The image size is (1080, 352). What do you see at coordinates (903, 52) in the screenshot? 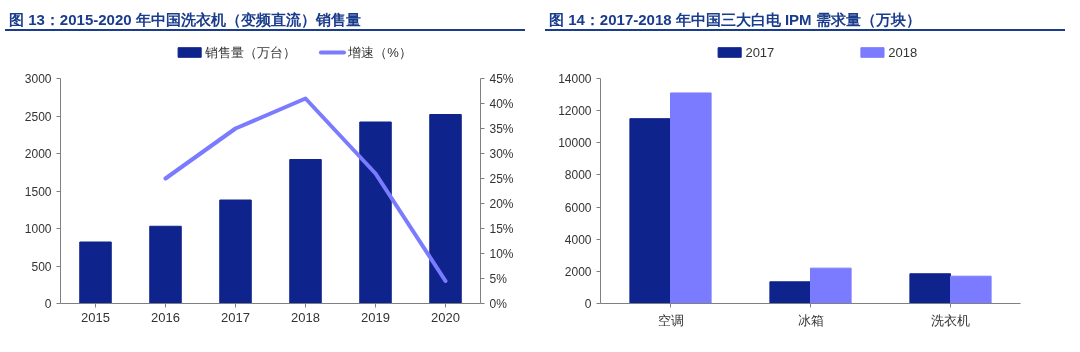
I see `legend-label: 2018` at bounding box center [903, 52].